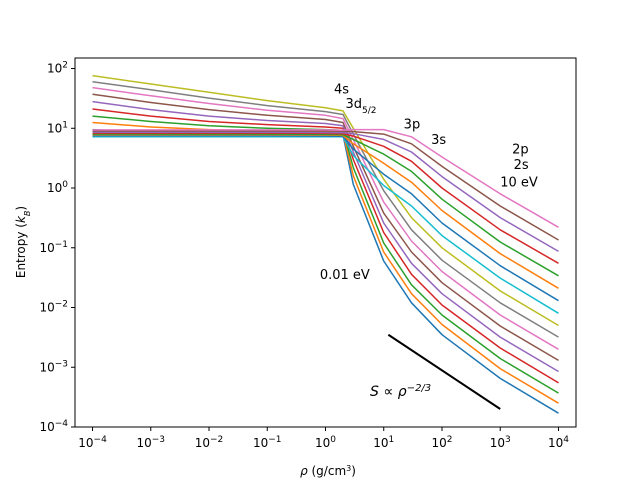  What do you see at coordinates (441, 442) in the screenshot?
I see `x-tick-label-6: 10²` at bounding box center [441, 442].